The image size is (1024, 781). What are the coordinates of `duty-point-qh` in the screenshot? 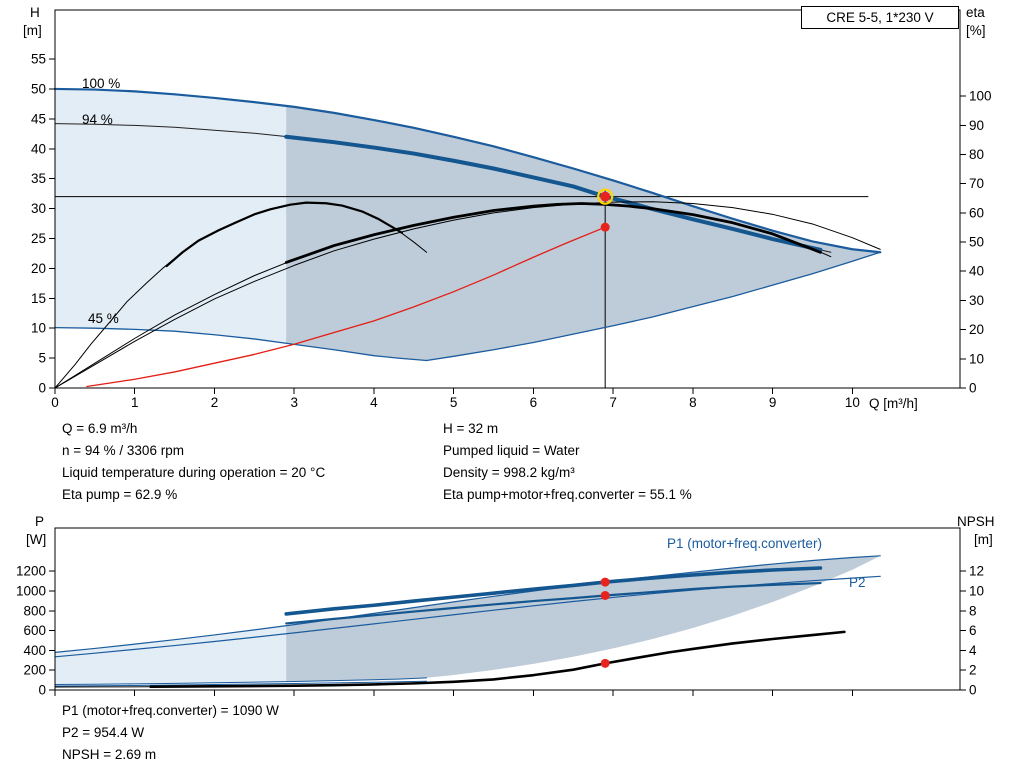 It's located at (605, 196).